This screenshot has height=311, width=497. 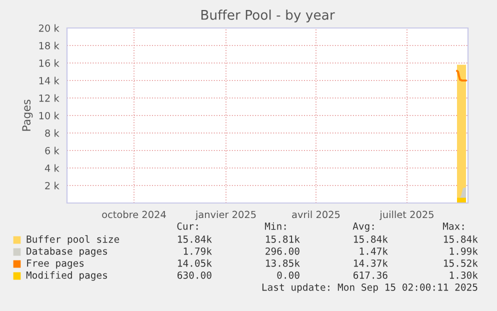 I want to click on y-axis-title: Pages, so click(x=27, y=115).